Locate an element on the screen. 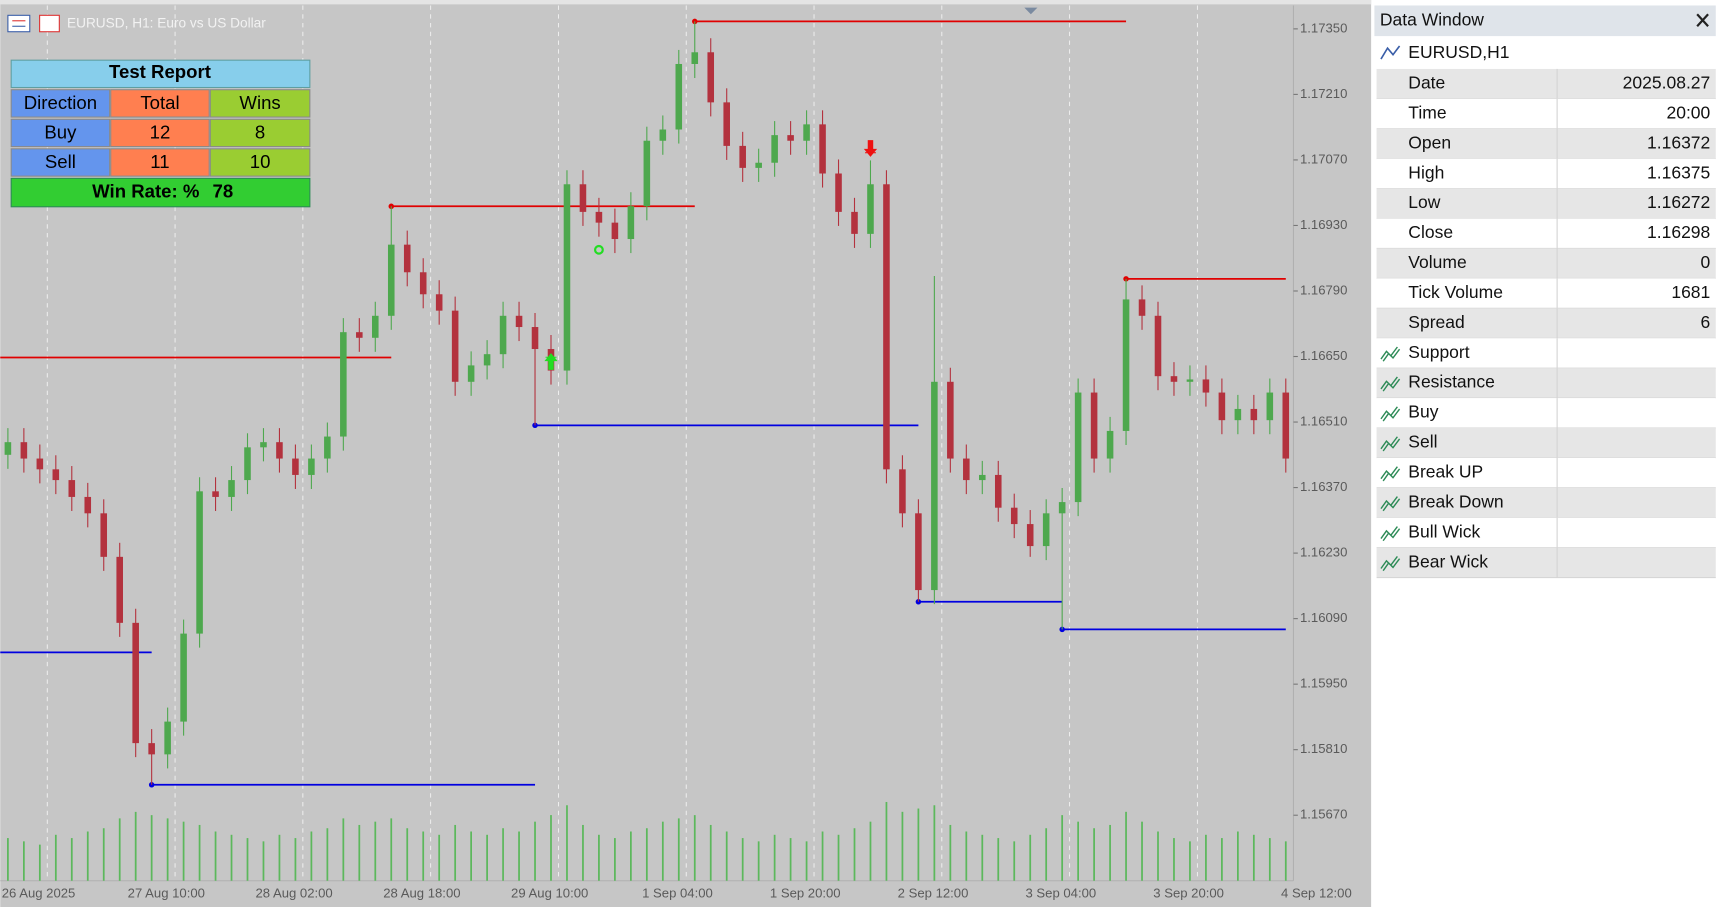  data-value: 1.16298 is located at coordinates (1678, 232).